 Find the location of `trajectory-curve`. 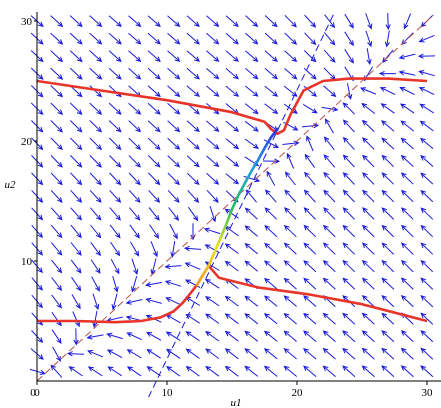

trajectory-curve is located at coordinates (232, 294).